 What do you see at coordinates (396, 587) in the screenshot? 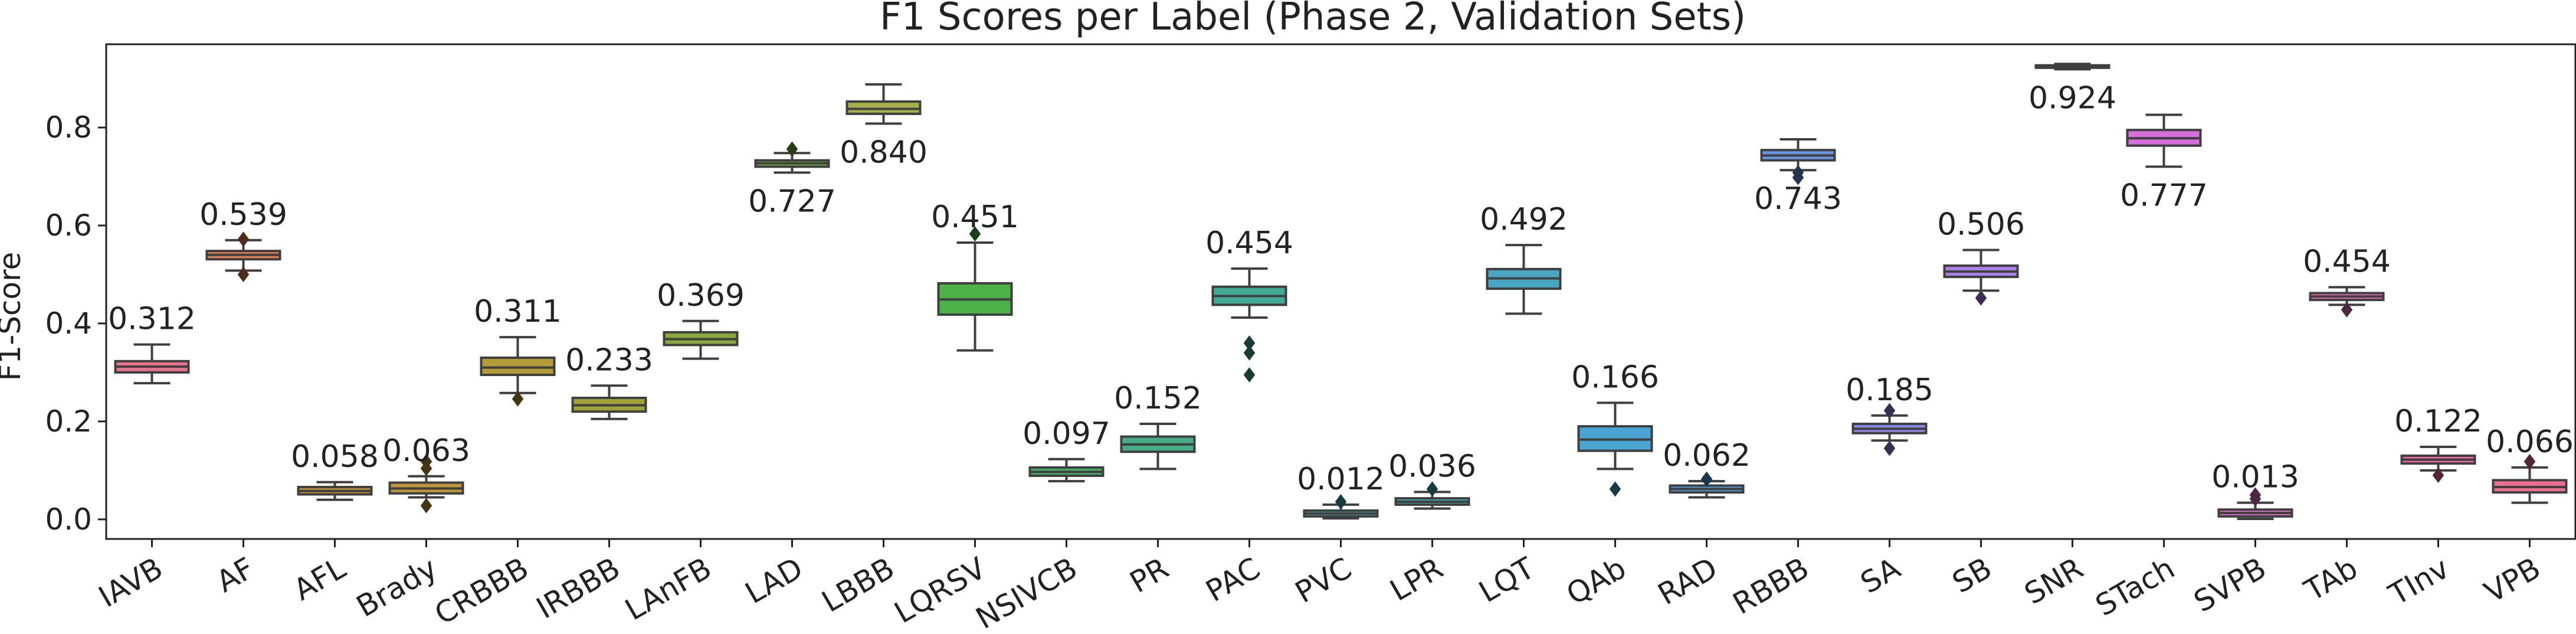
I see `x-tick-label: Brady` at bounding box center [396, 587].